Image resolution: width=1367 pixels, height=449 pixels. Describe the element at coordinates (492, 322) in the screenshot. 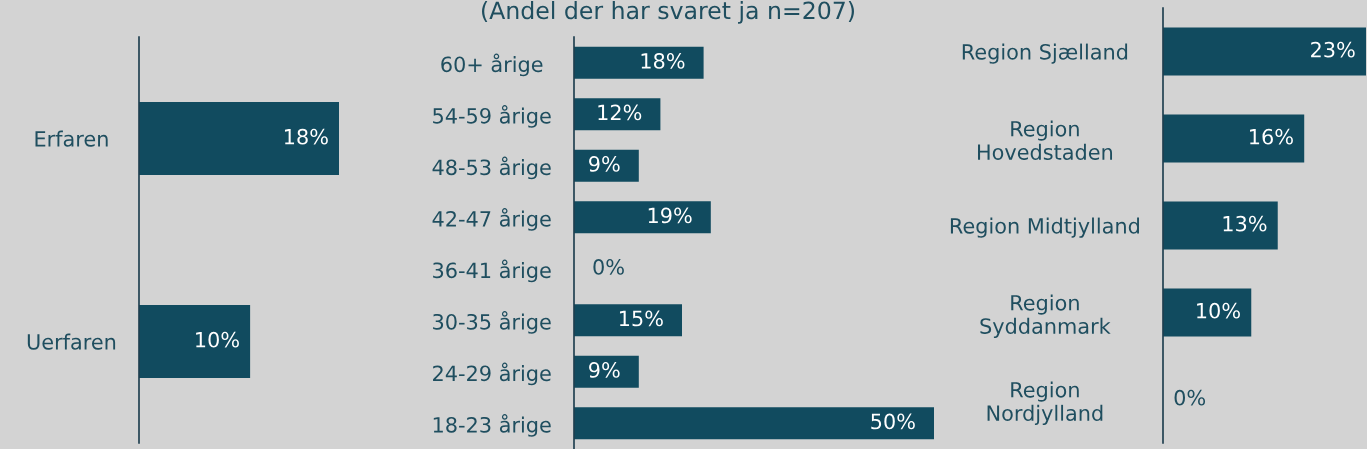

I see `y-tick-label: 30-35 årige` at that location.